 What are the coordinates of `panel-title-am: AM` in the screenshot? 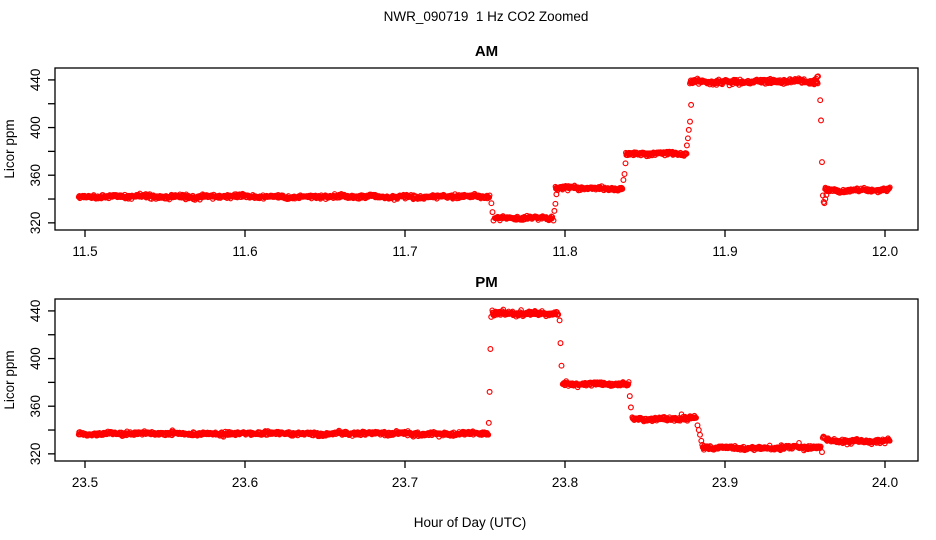 It's located at (486, 51).